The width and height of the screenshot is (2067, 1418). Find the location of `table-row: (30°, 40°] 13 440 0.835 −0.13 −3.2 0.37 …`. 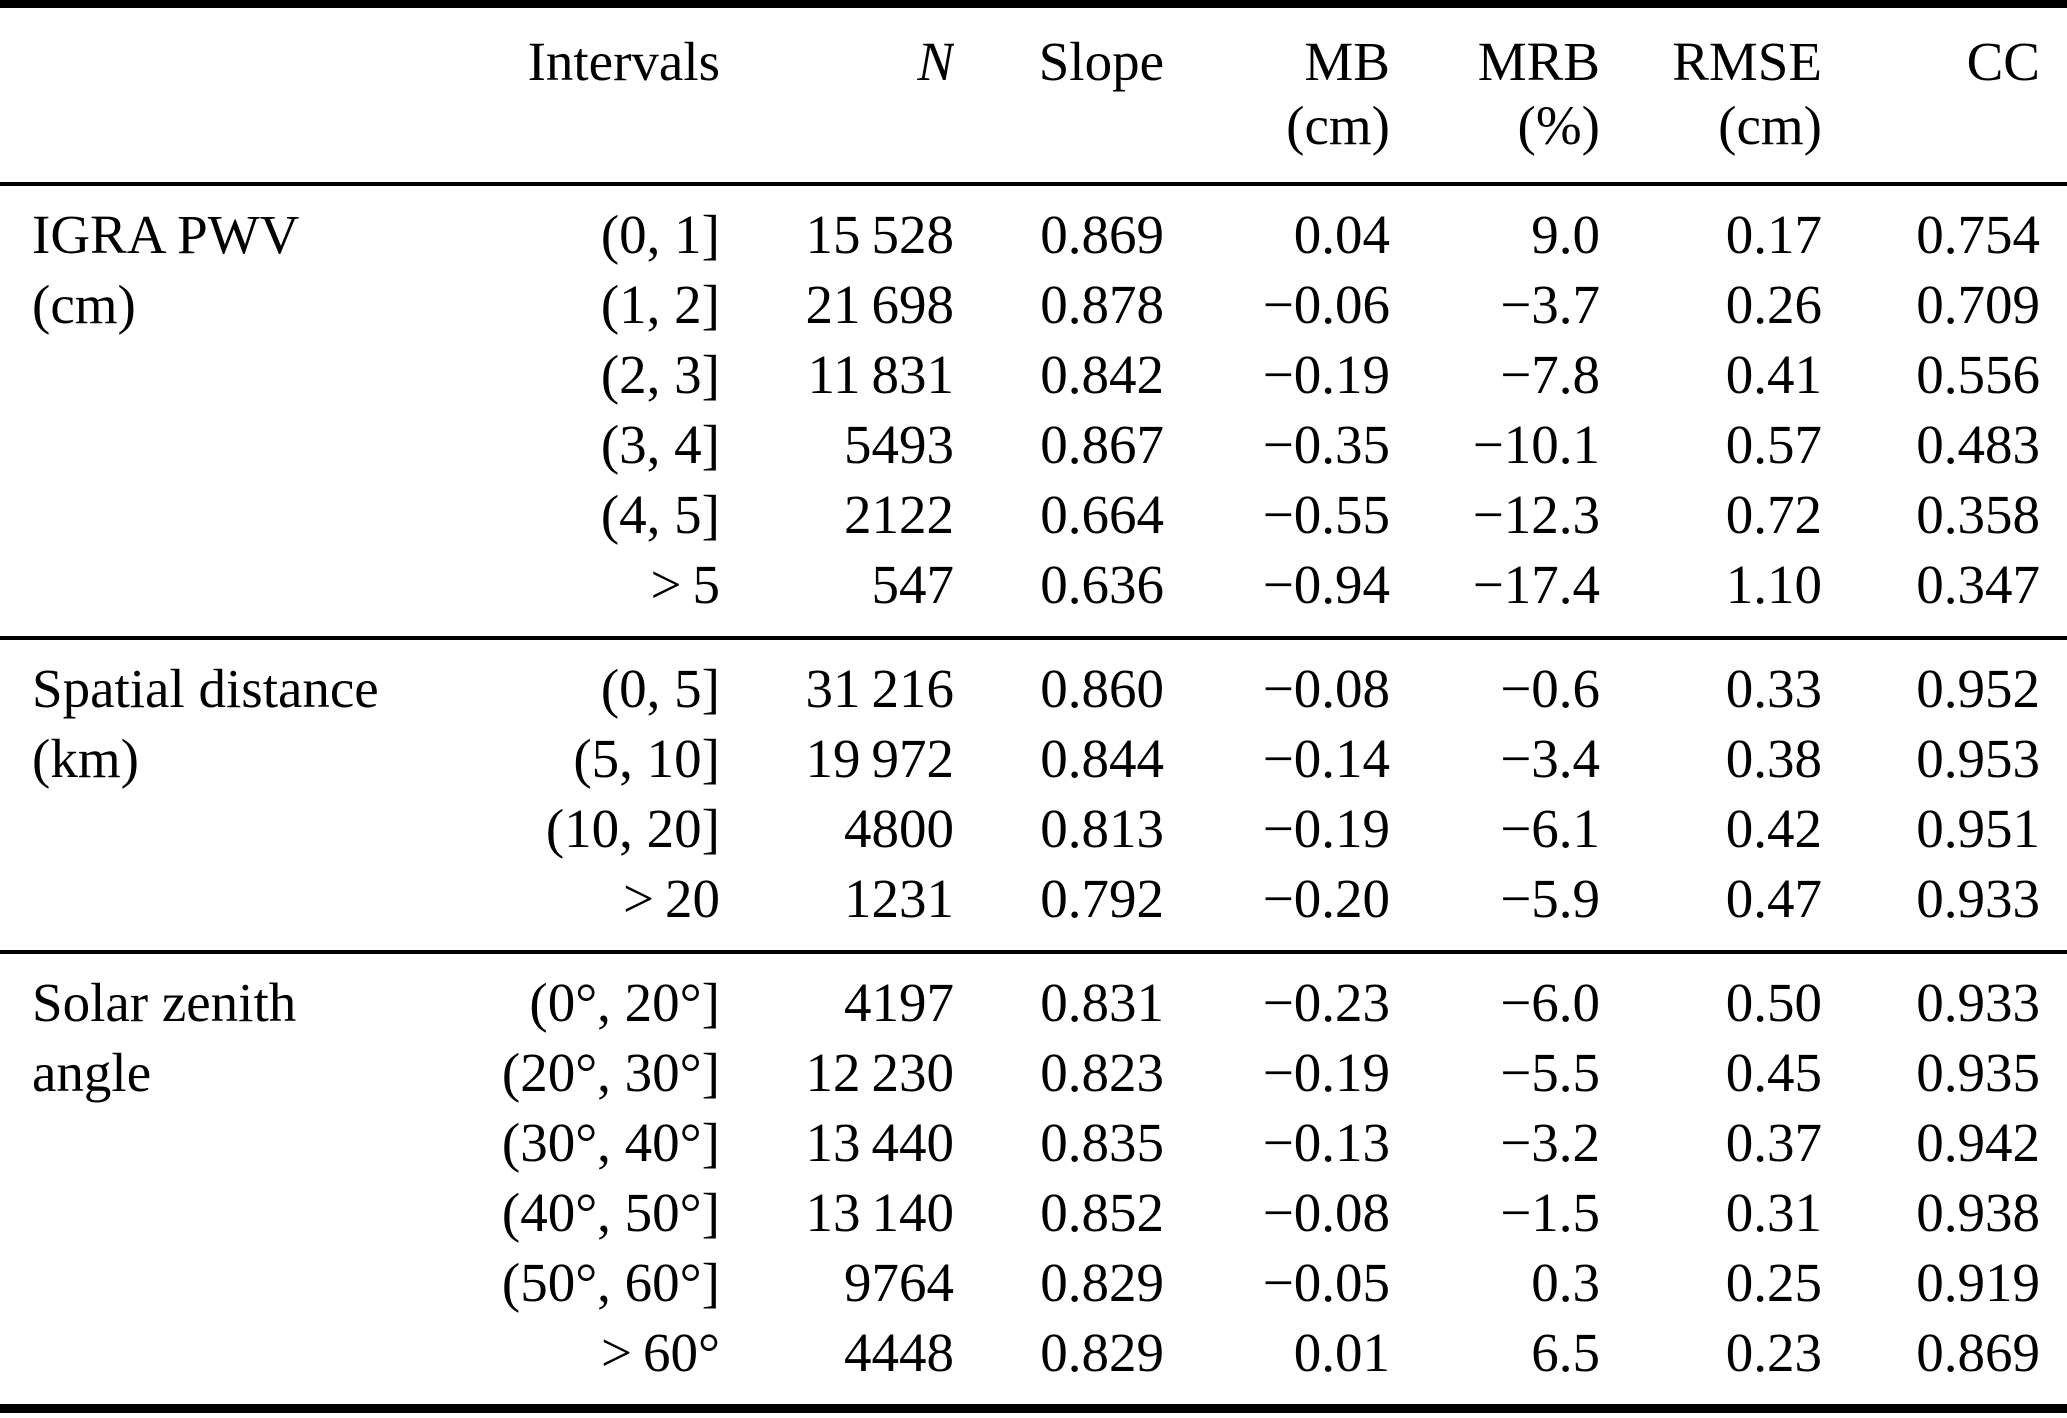

table-row: (30°, 40°] 13 440 0.835 −0.13 −3.2 0.37 … is located at coordinates (1033, 1143).